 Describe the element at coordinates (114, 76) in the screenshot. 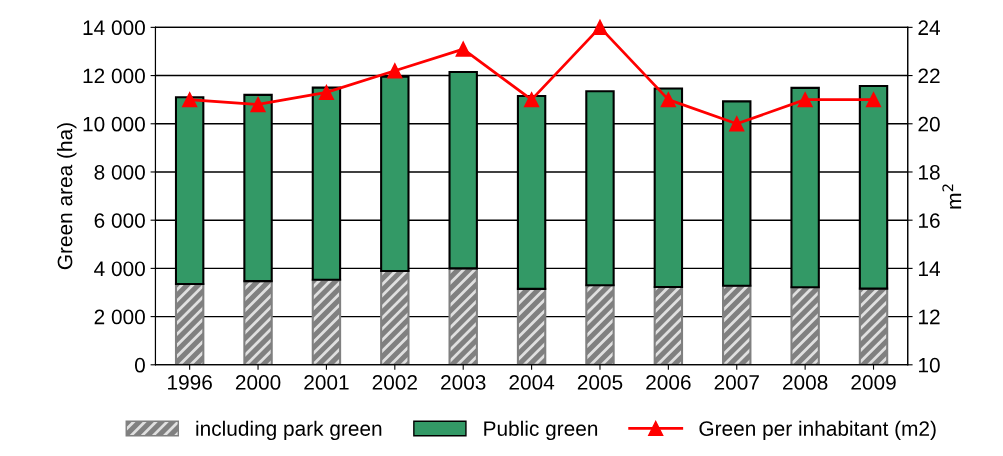

I see `y-tick-label: 12 000` at that location.